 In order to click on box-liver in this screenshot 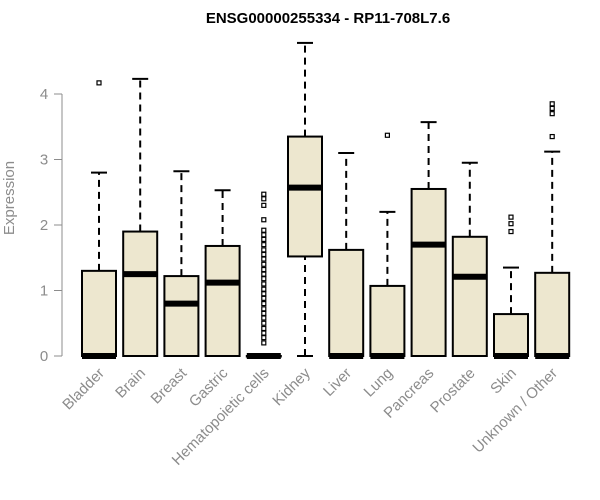, I will do `click(346, 255)`.